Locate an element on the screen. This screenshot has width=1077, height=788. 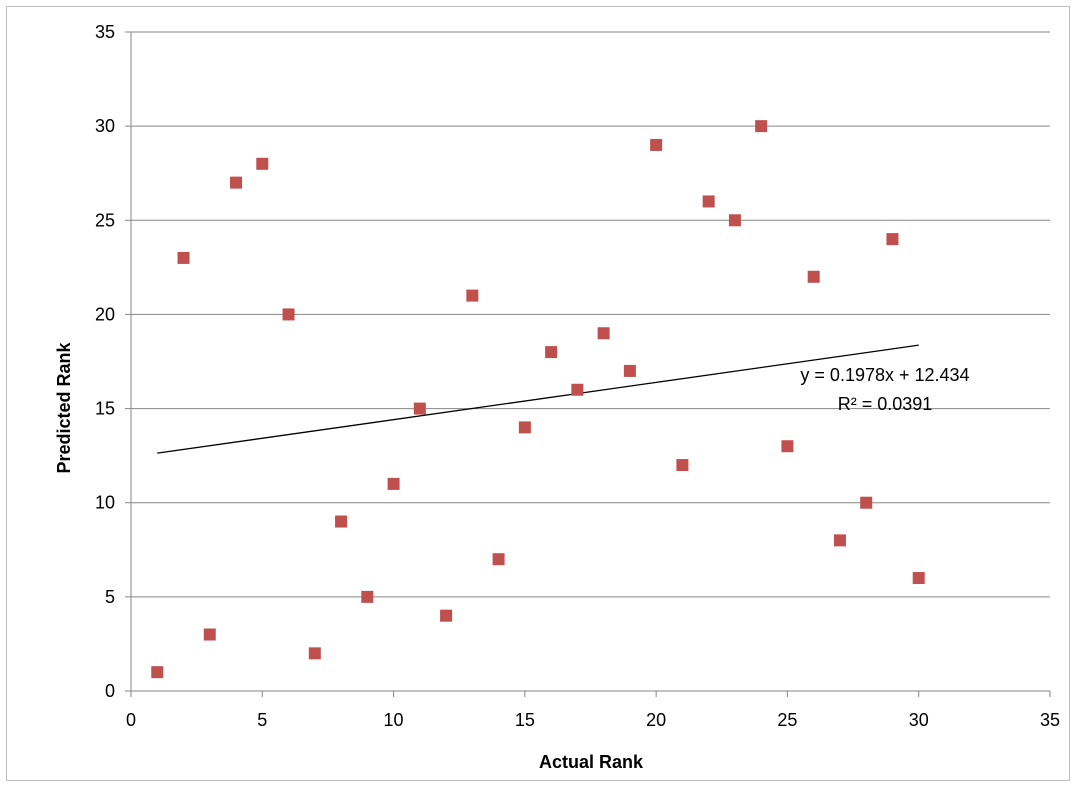
x-tick-label: 10 is located at coordinates (394, 720).